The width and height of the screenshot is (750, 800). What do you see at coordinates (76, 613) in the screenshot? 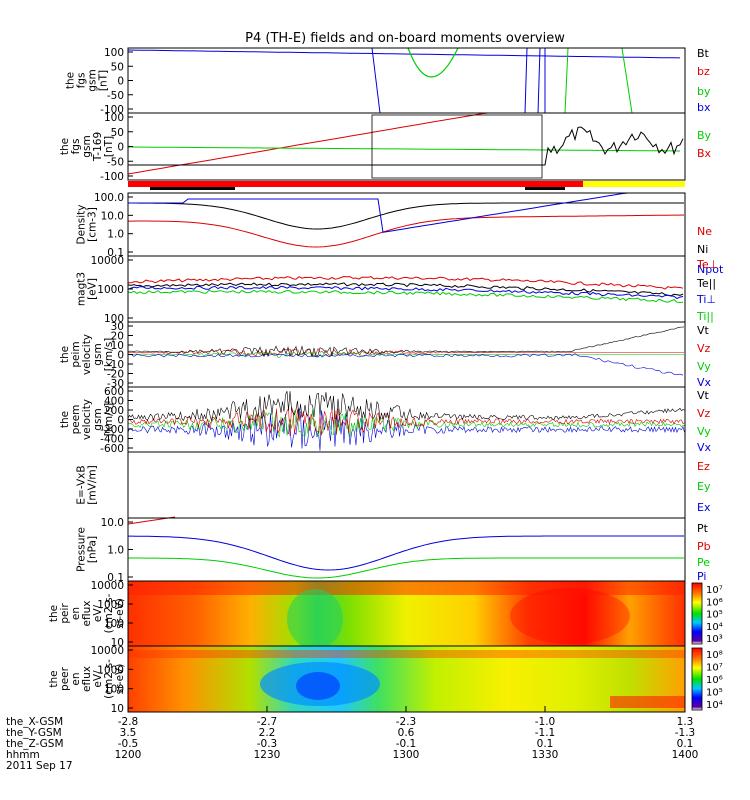
I see `y-axis-label-line: en` at bounding box center [76, 613].